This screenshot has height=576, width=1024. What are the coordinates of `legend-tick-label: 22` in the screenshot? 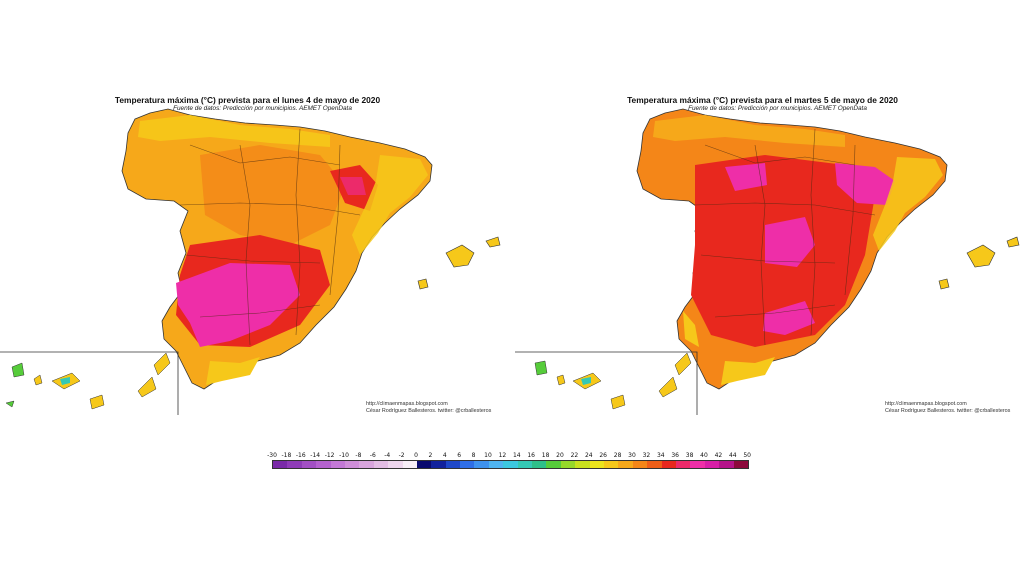 It's located at (574, 455).